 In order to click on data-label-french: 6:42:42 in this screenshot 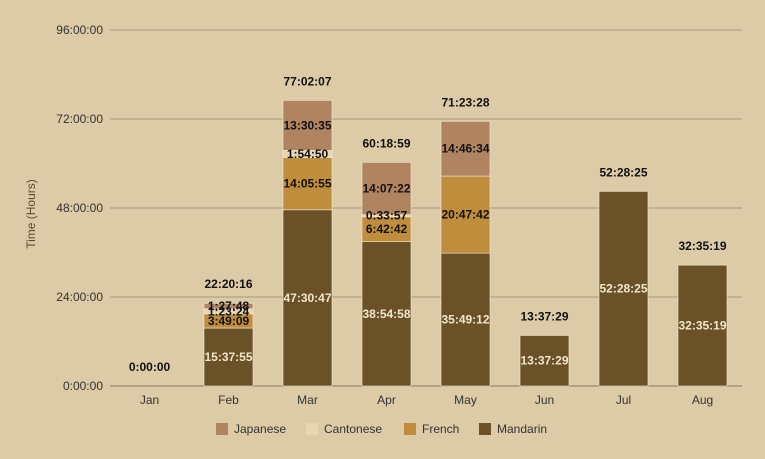, I will do `click(387, 229)`.